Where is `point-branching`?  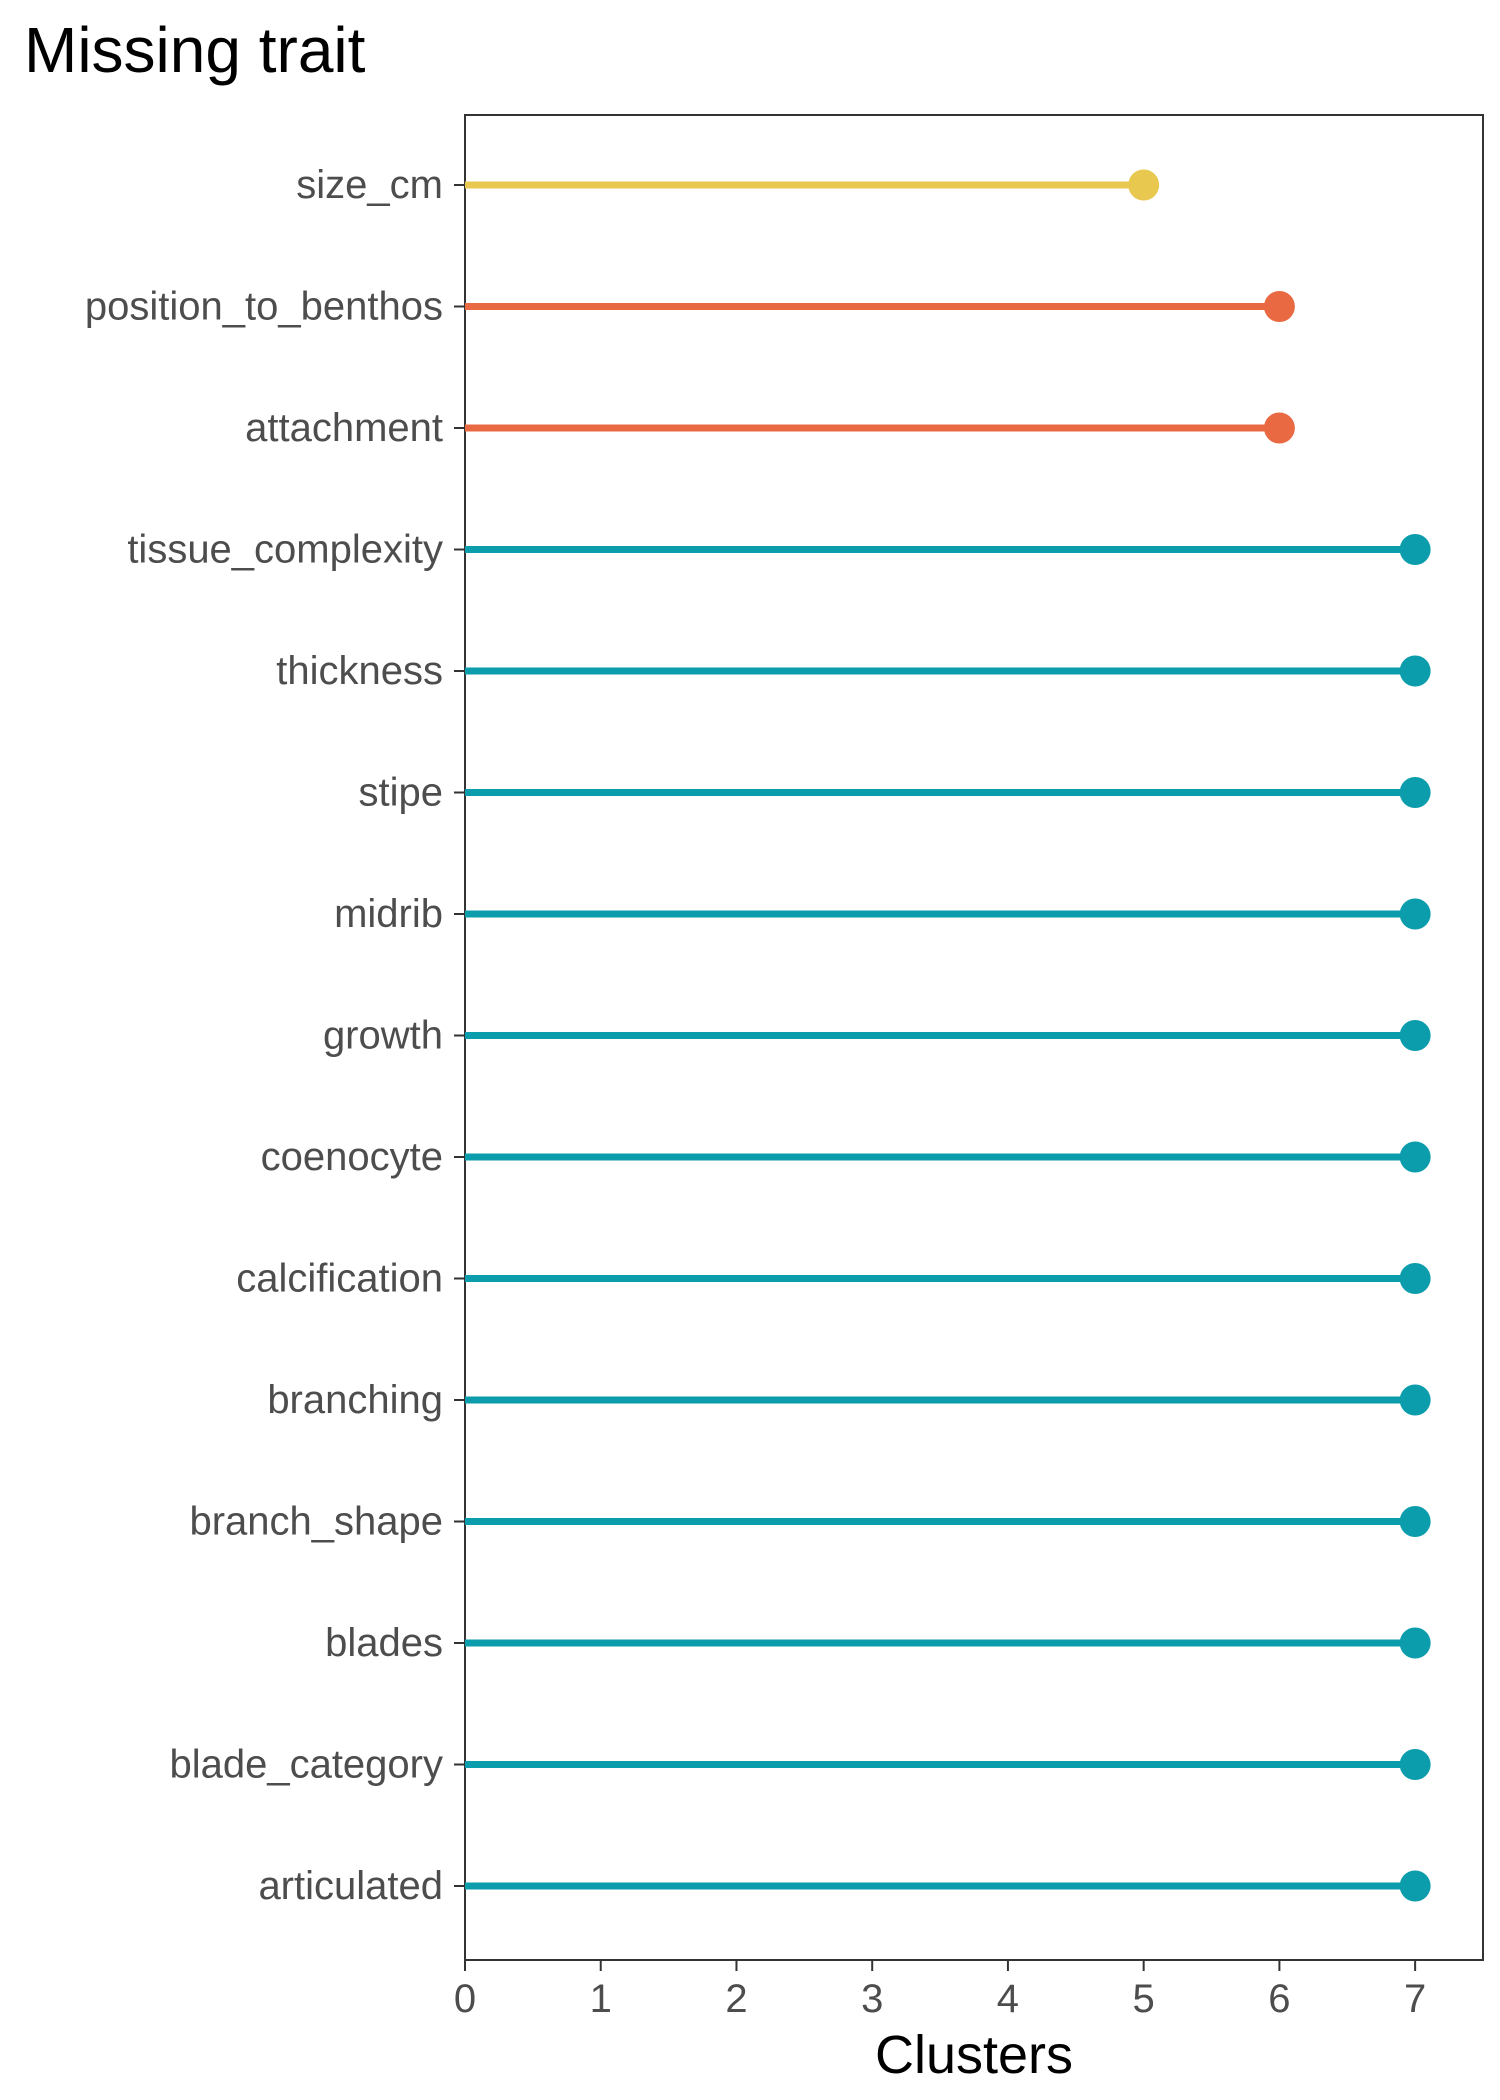 point-branching is located at coordinates (1415, 1400).